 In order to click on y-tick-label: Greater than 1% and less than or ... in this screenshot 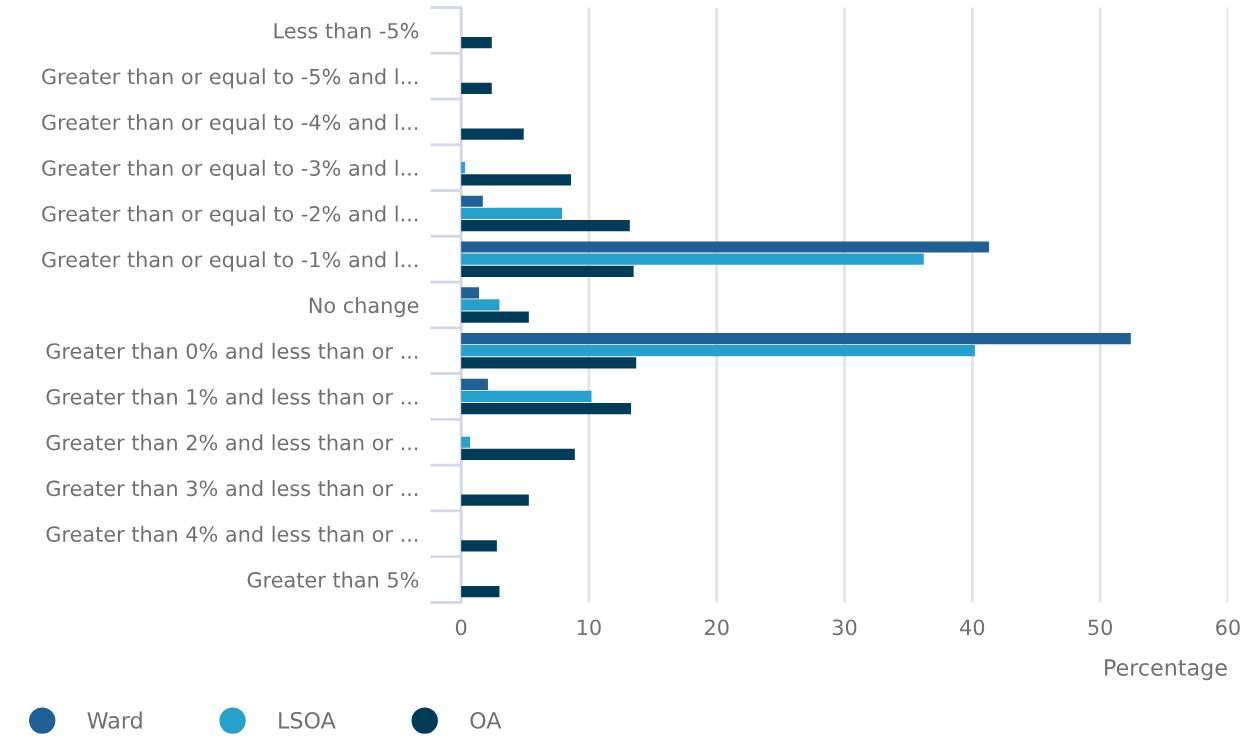, I will do `click(232, 396)`.